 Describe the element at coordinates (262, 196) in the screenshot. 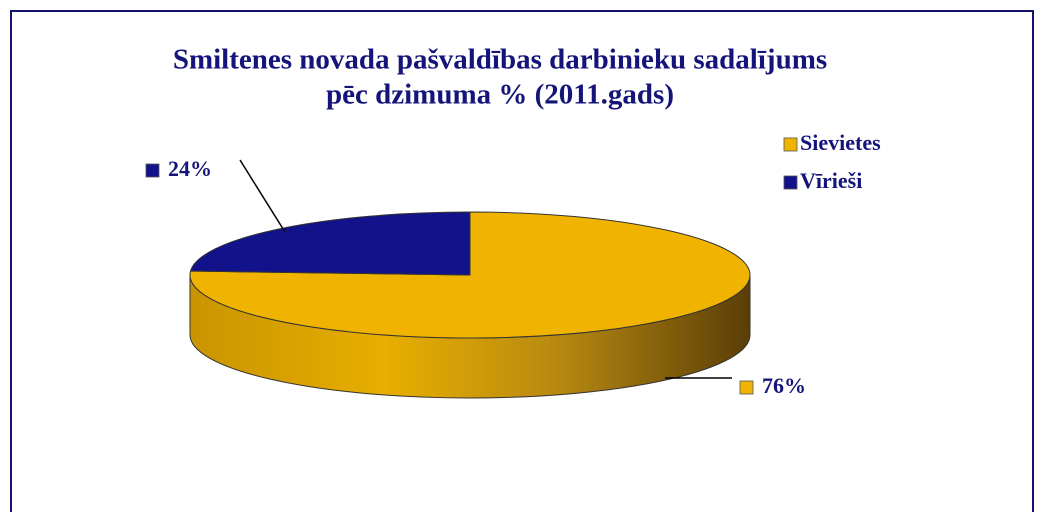

I see `leader-line` at that location.